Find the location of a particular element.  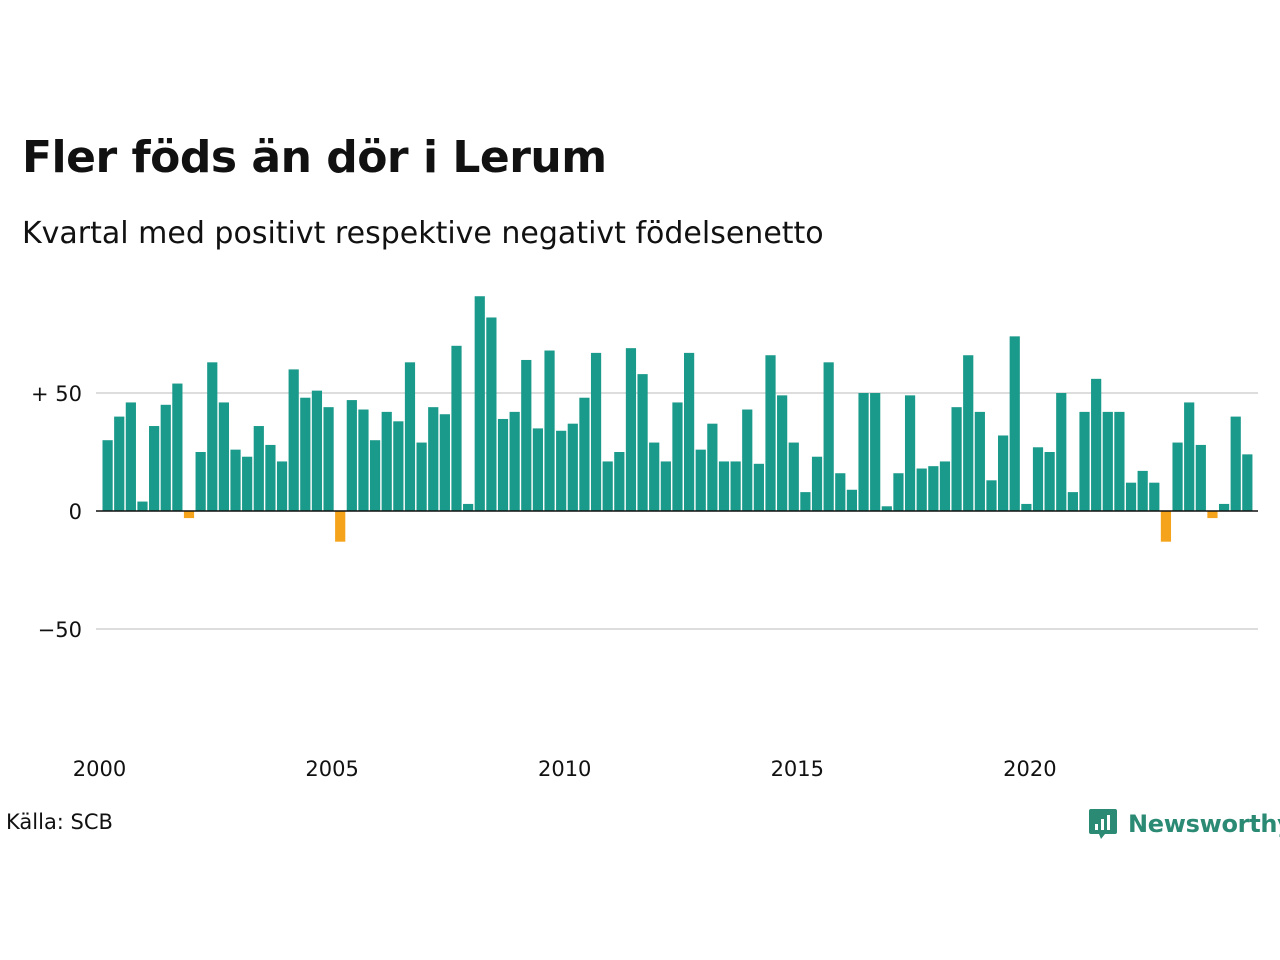

brand-logo: Newsworthy is located at coordinates (1184, 824).